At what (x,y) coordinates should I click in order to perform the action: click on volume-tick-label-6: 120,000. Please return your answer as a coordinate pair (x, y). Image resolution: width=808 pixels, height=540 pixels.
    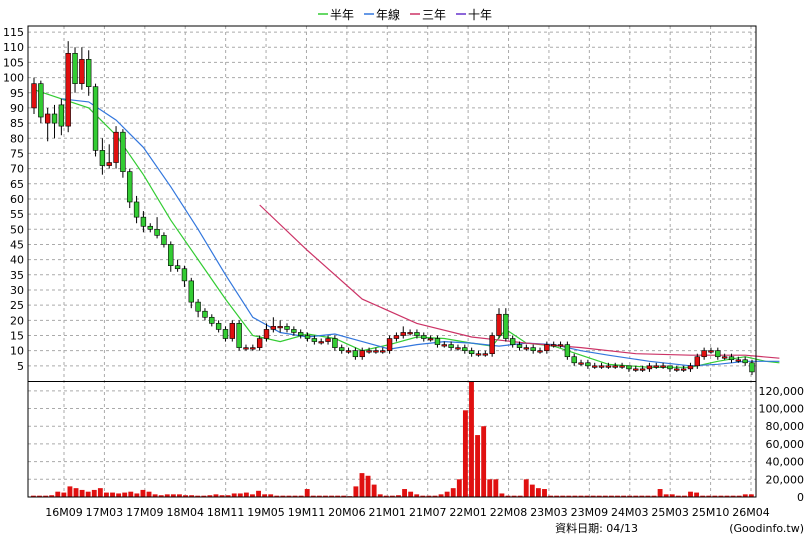
    Looking at the image, I should click on (782, 391).